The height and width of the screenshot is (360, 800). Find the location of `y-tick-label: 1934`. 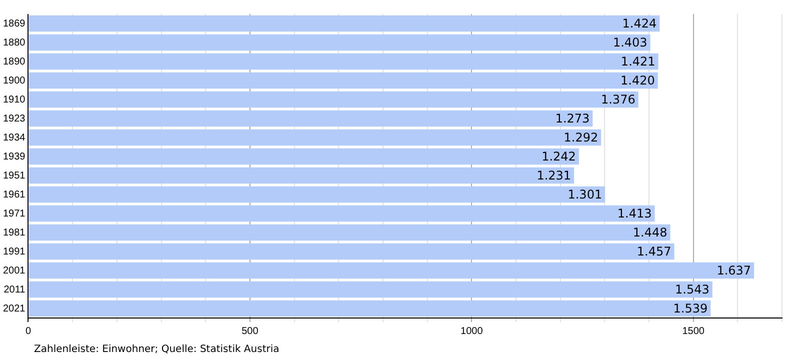

y-tick-label: 1934 is located at coordinates (14, 138).